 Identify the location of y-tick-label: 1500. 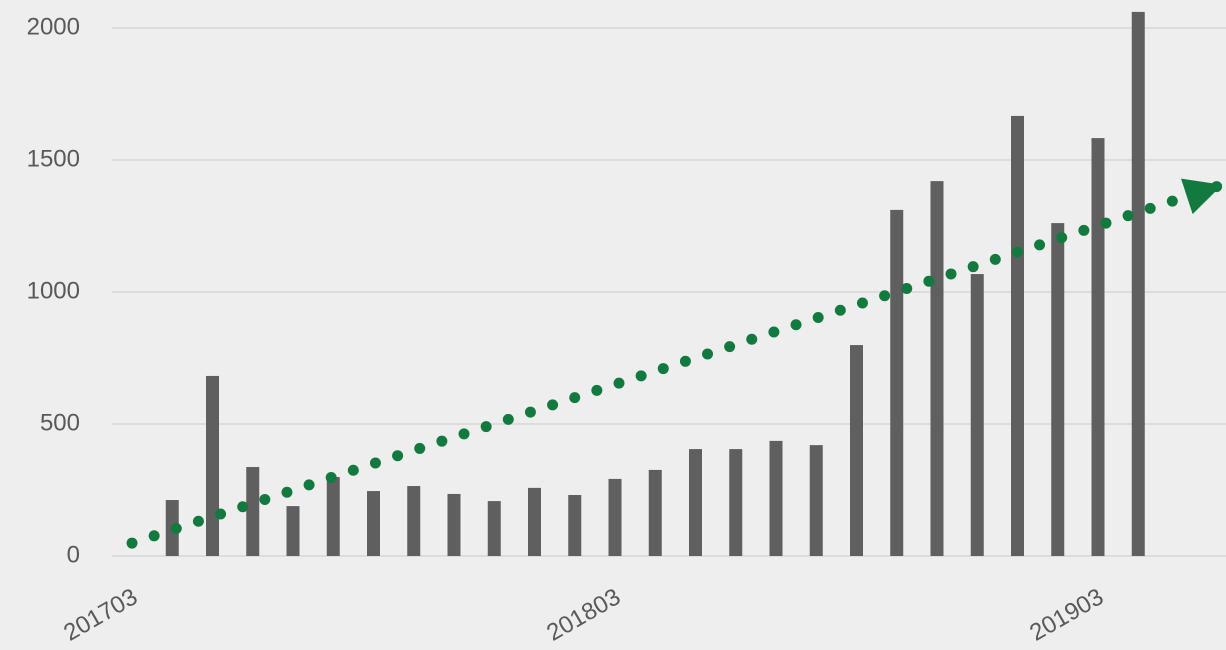
(53, 158).